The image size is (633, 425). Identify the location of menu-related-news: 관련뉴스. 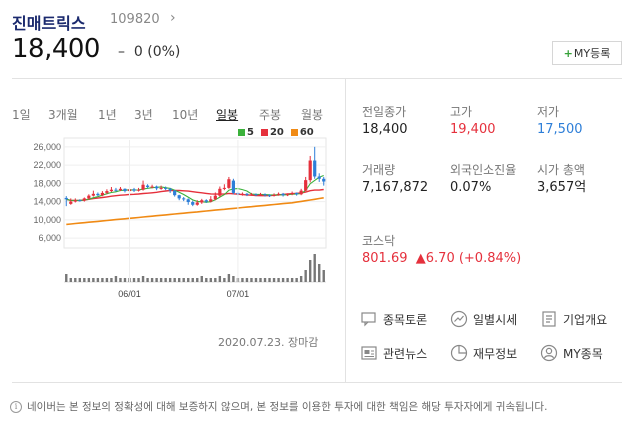
(393, 353).